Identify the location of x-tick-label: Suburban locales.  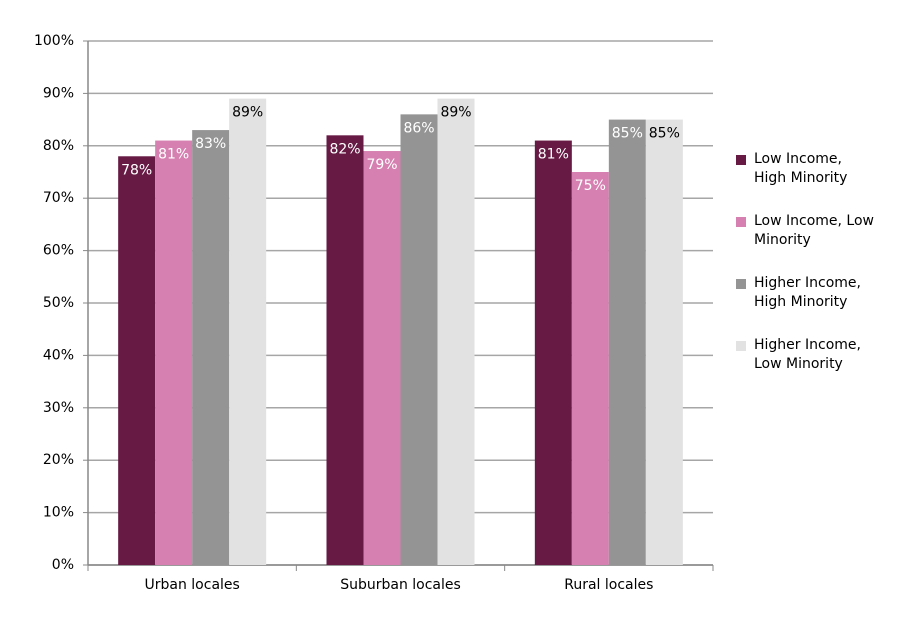
(400, 585).